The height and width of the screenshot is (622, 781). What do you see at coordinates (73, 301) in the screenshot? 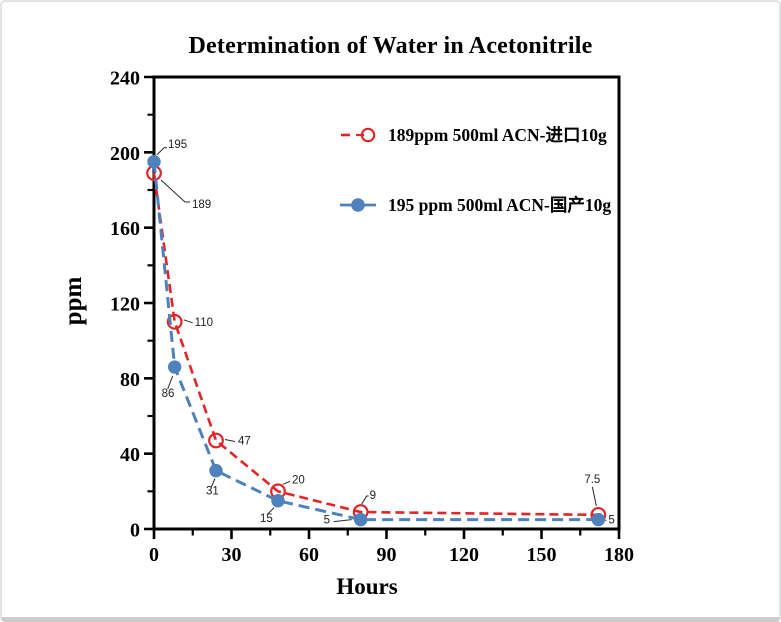
I see `y-axis-label: ppm` at bounding box center [73, 301].